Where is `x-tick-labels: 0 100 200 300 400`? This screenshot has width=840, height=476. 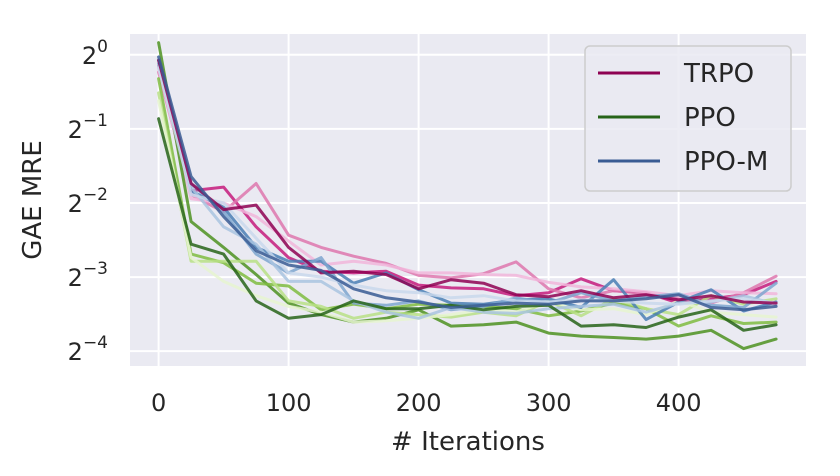
x-tick-labels: 0 100 200 300 400 is located at coordinates (426, 403).